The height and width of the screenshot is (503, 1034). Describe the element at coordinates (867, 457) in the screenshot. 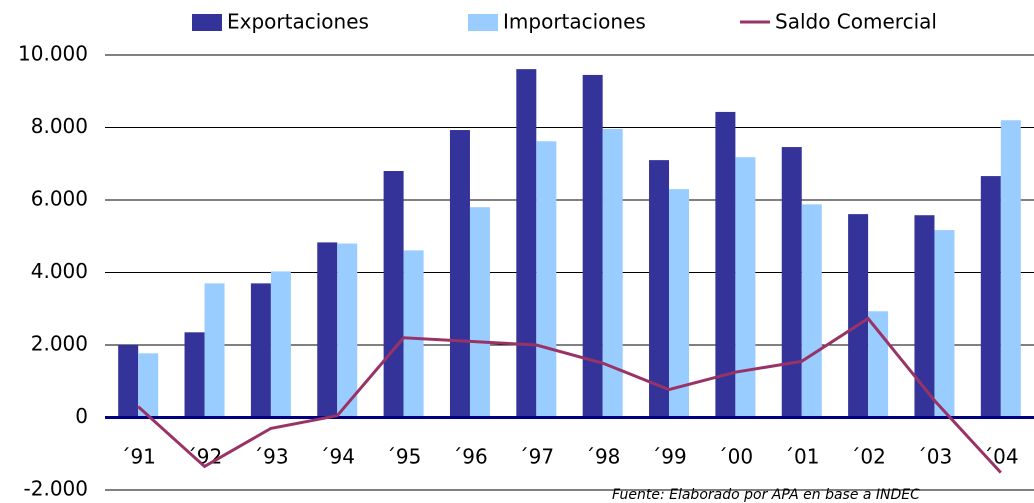

I see `x-tick-label: ´02` at that location.